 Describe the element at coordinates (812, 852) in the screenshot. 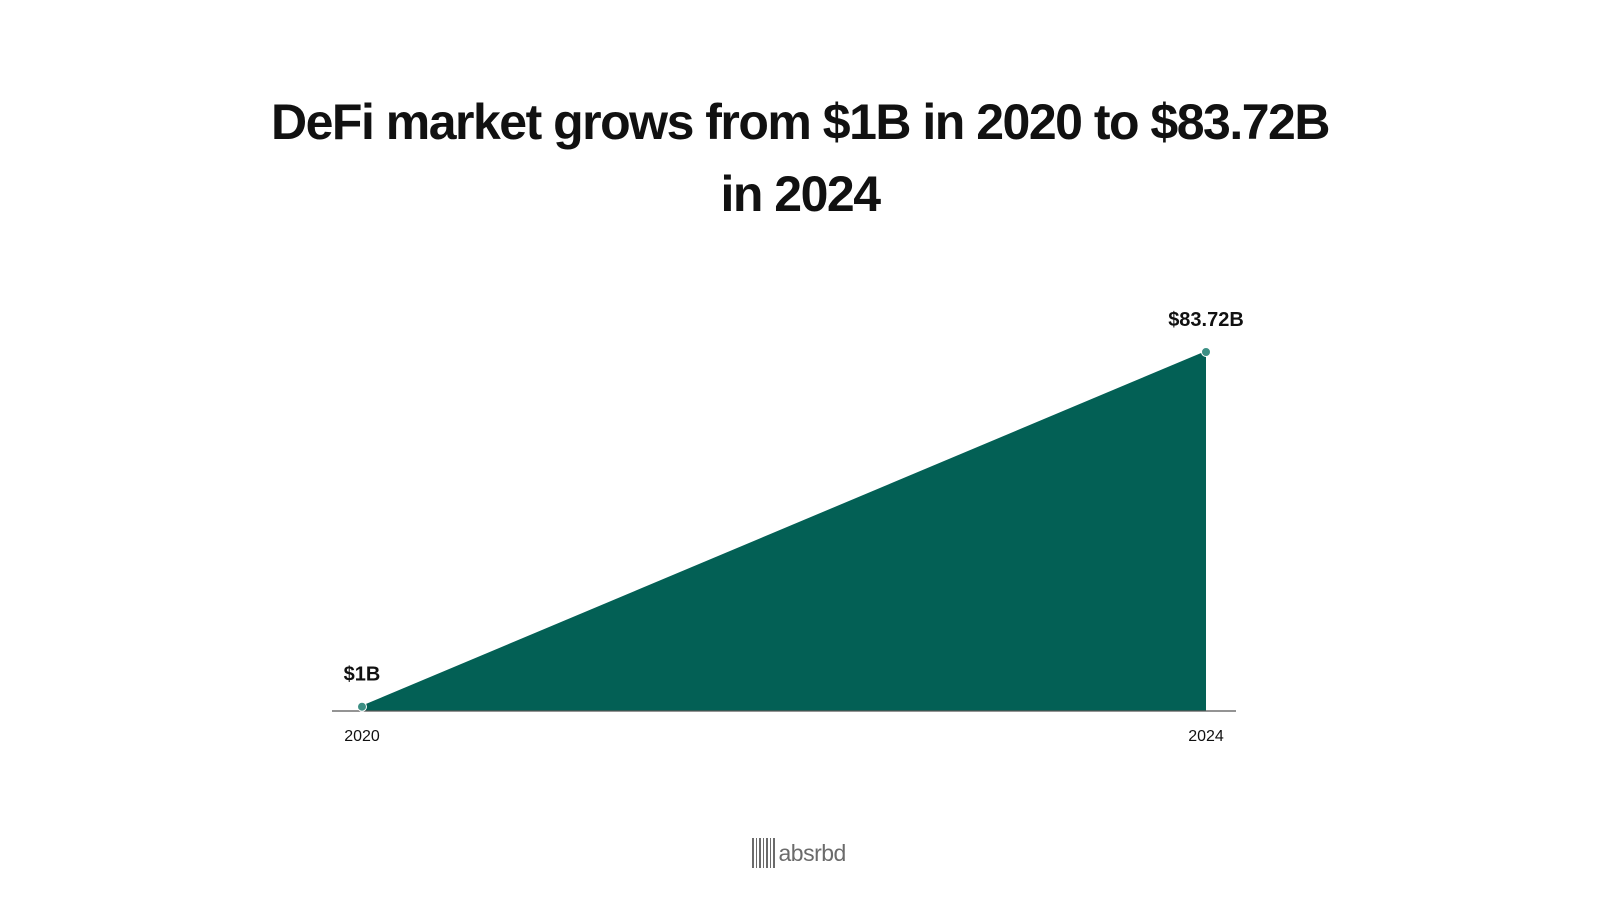

I see `brand-name: absrbd` at that location.